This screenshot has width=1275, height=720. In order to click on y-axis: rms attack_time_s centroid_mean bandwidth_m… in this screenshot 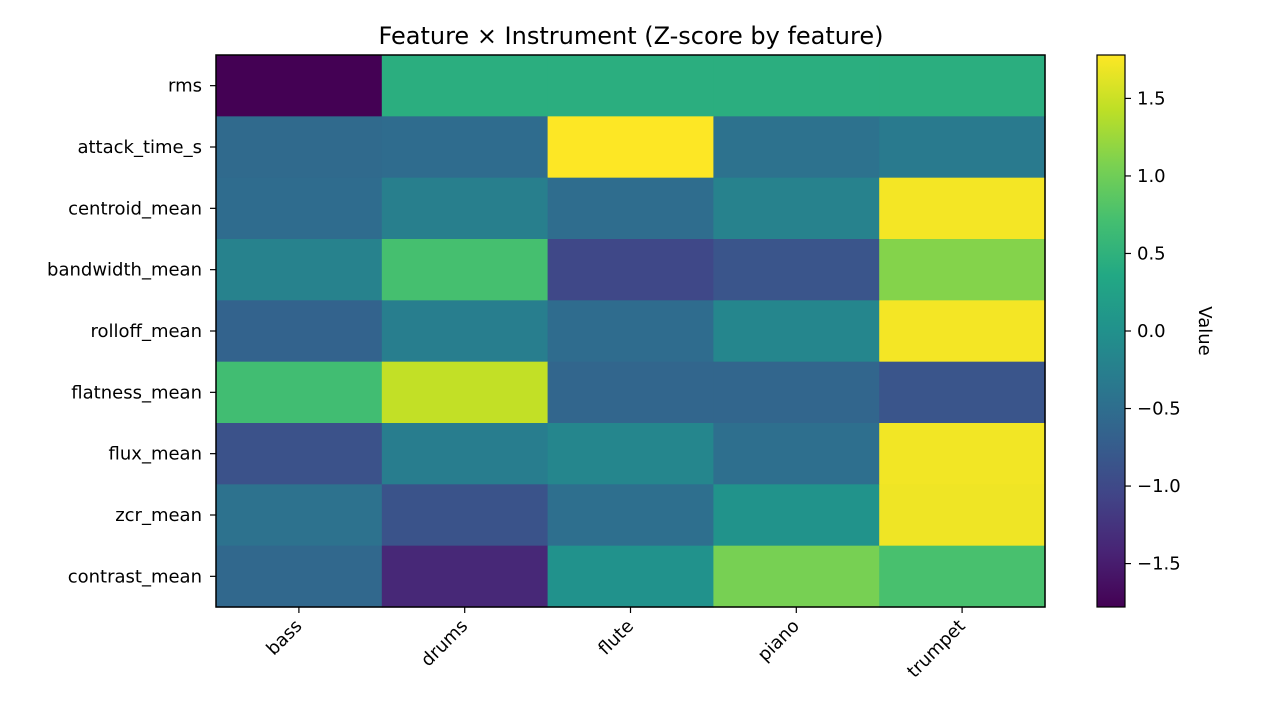, I will do `click(131, 331)`.